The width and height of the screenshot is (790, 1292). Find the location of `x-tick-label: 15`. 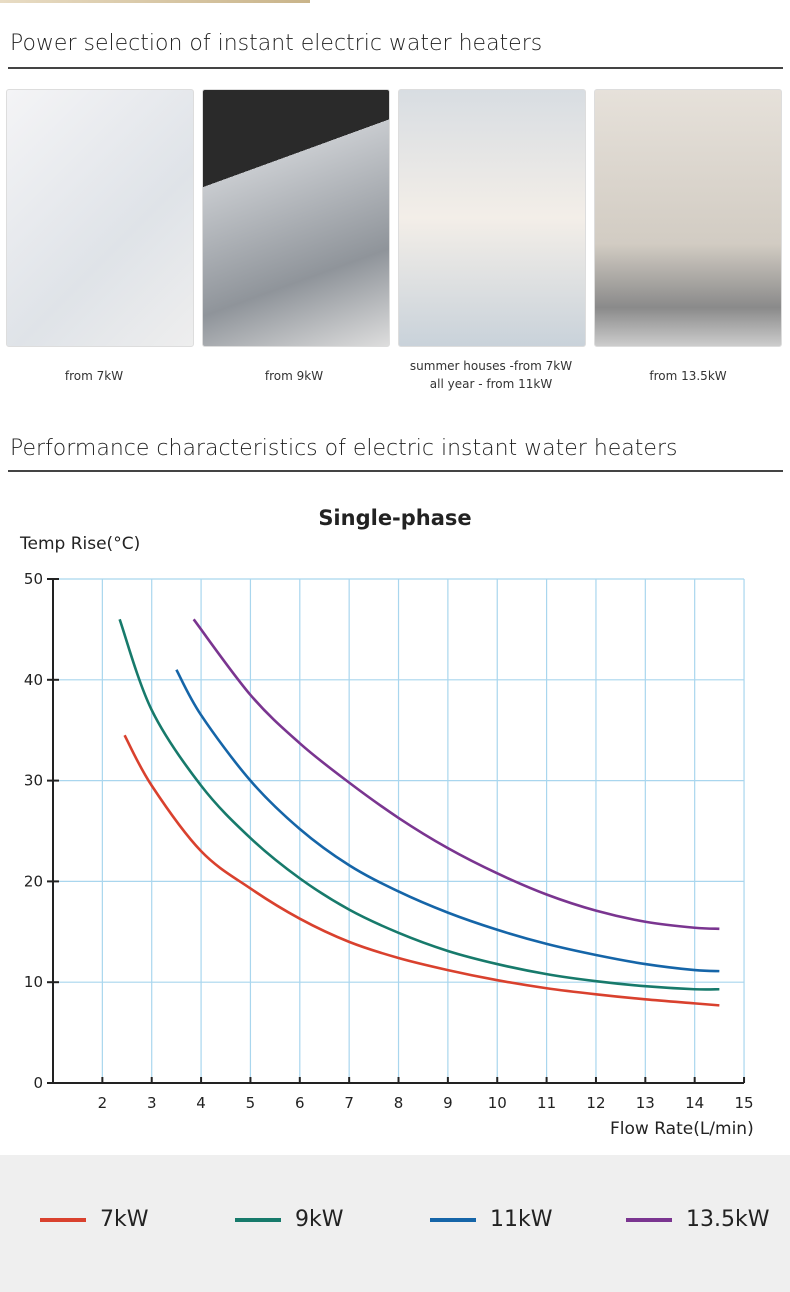

x-tick-label: 15 is located at coordinates (743, 1103).